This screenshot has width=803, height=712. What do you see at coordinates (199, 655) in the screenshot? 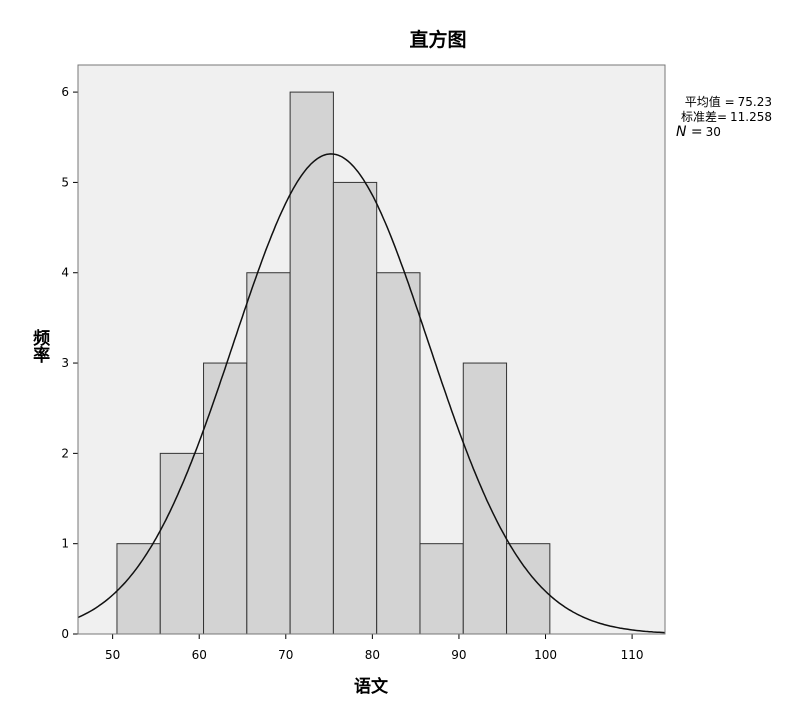
I see `x-tick-label: 60` at bounding box center [199, 655].